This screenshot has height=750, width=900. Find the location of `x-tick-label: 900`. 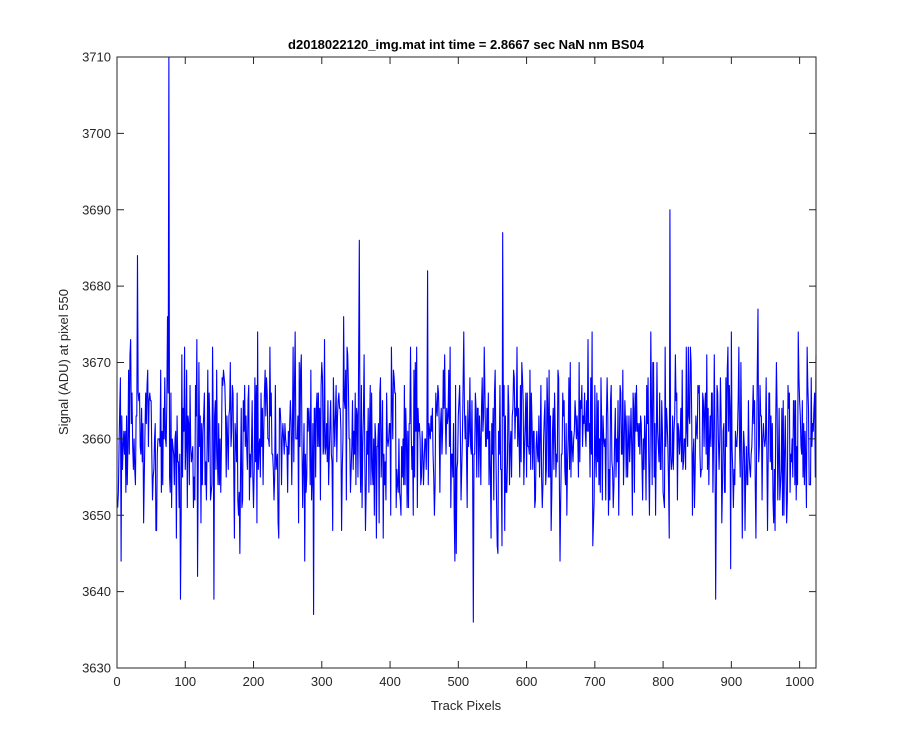

x-tick-label: 900 is located at coordinates (732, 681).